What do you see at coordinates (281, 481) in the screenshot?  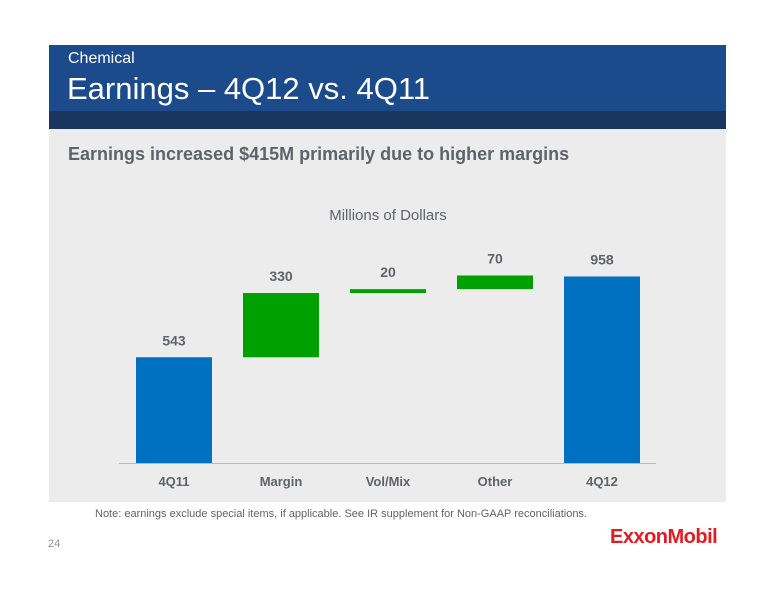 I see `x-tick-label: Margin` at bounding box center [281, 481].